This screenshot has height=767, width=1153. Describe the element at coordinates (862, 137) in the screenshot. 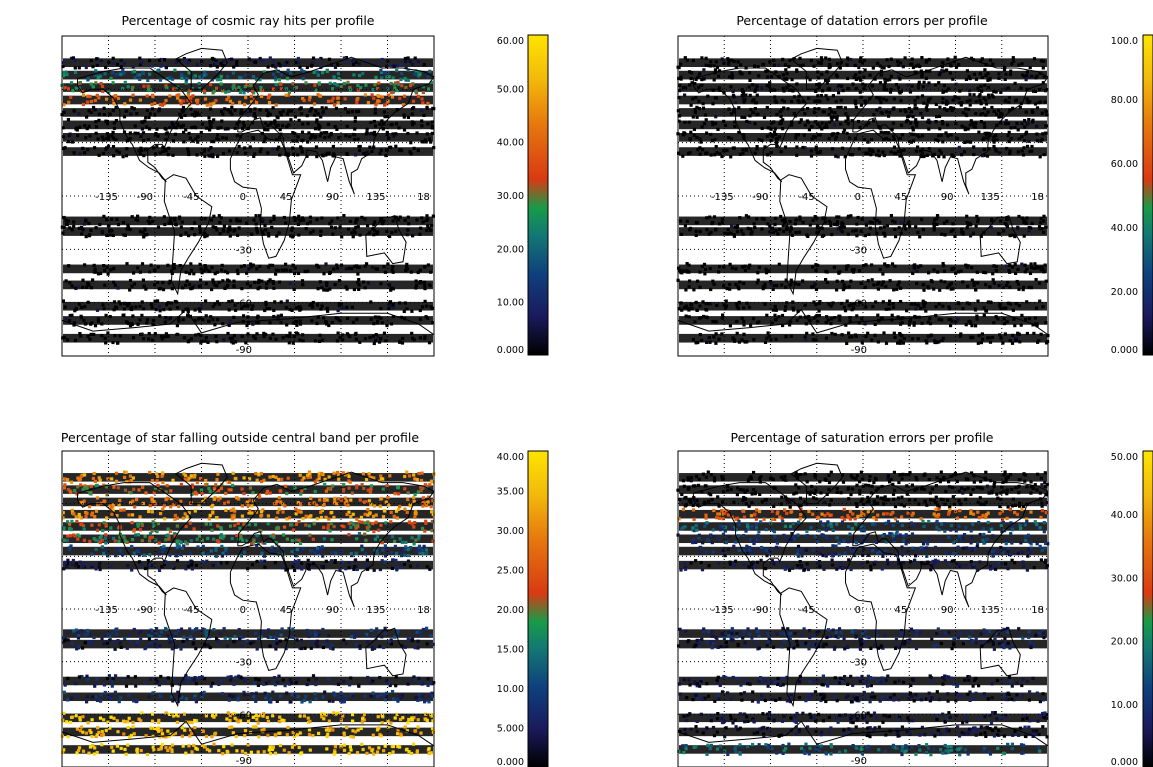

I see `profile-band` at that location.